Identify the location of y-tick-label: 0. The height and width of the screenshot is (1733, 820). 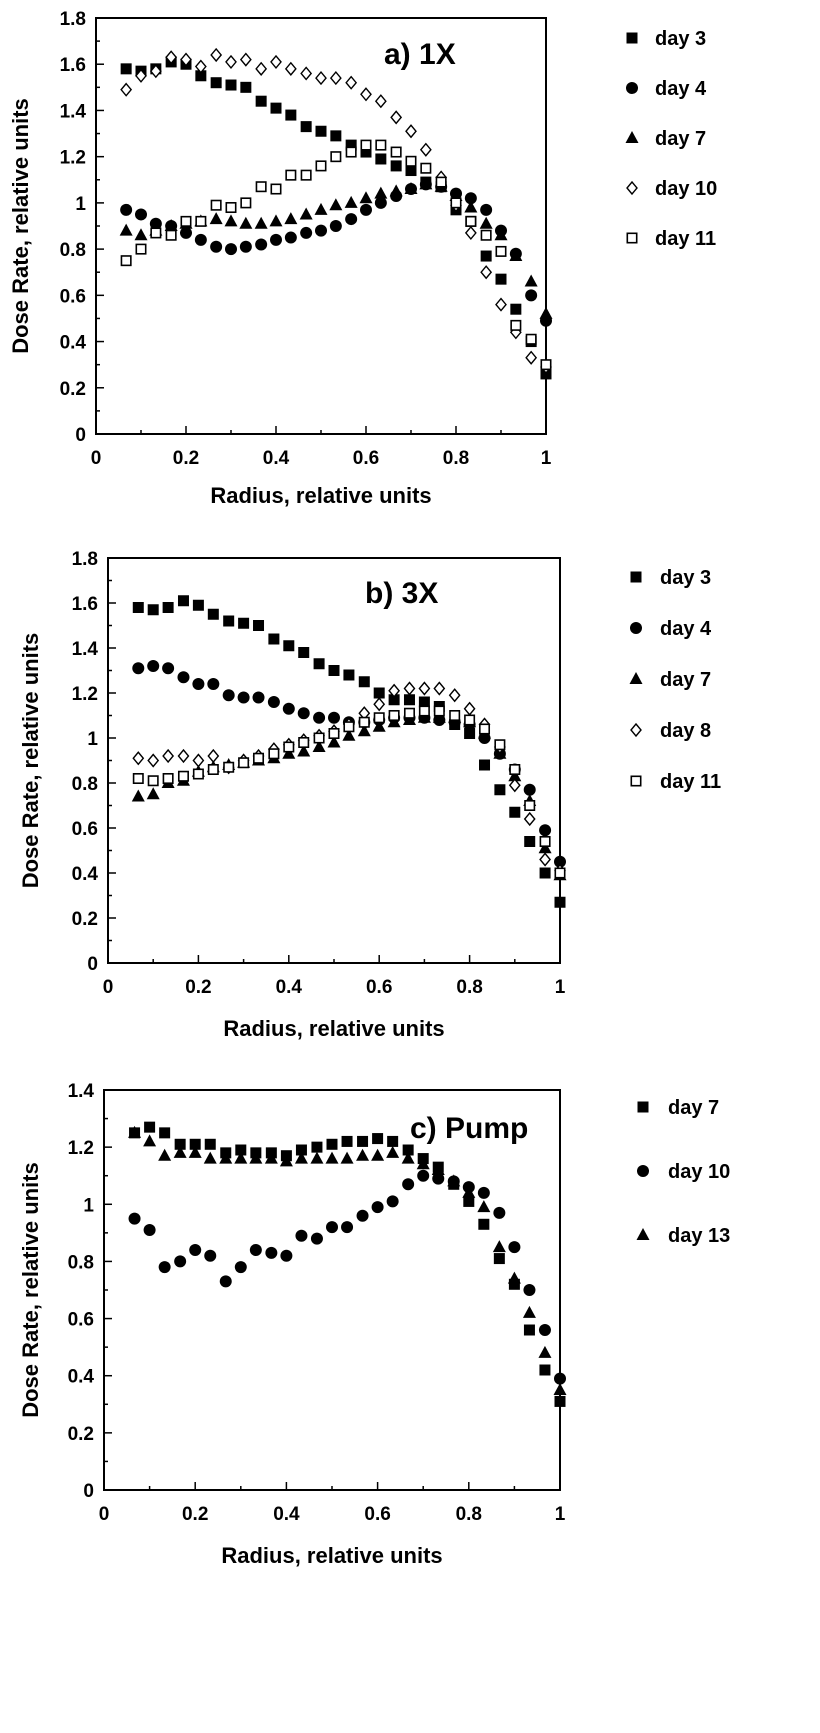
(80, 435).